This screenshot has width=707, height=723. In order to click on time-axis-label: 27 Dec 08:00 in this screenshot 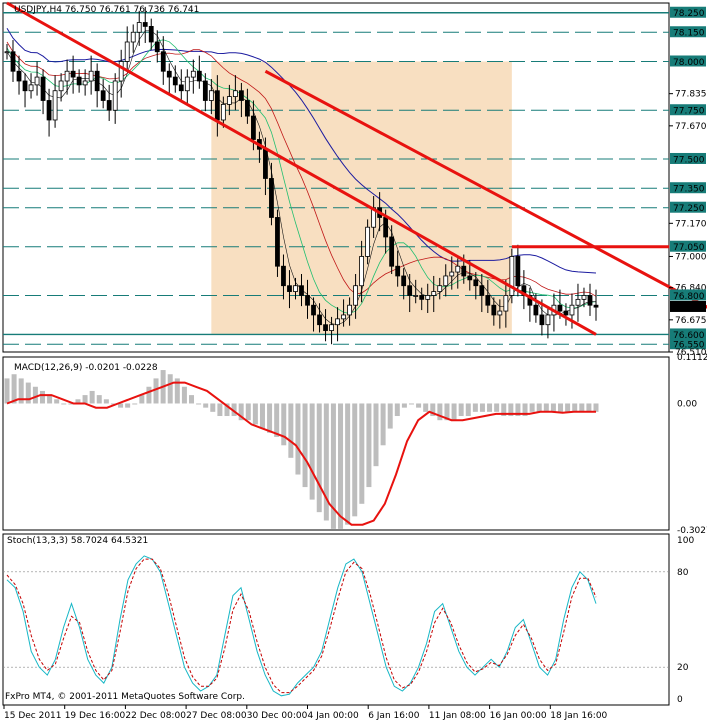, I will do `click(216, 716)`.